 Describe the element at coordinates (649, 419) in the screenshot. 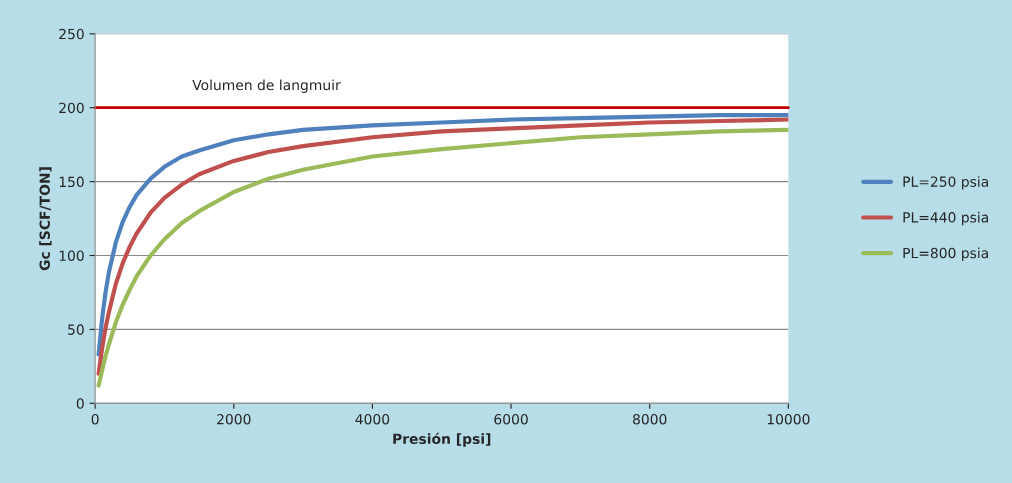

I see `x-tick-label: 8000` at that location.